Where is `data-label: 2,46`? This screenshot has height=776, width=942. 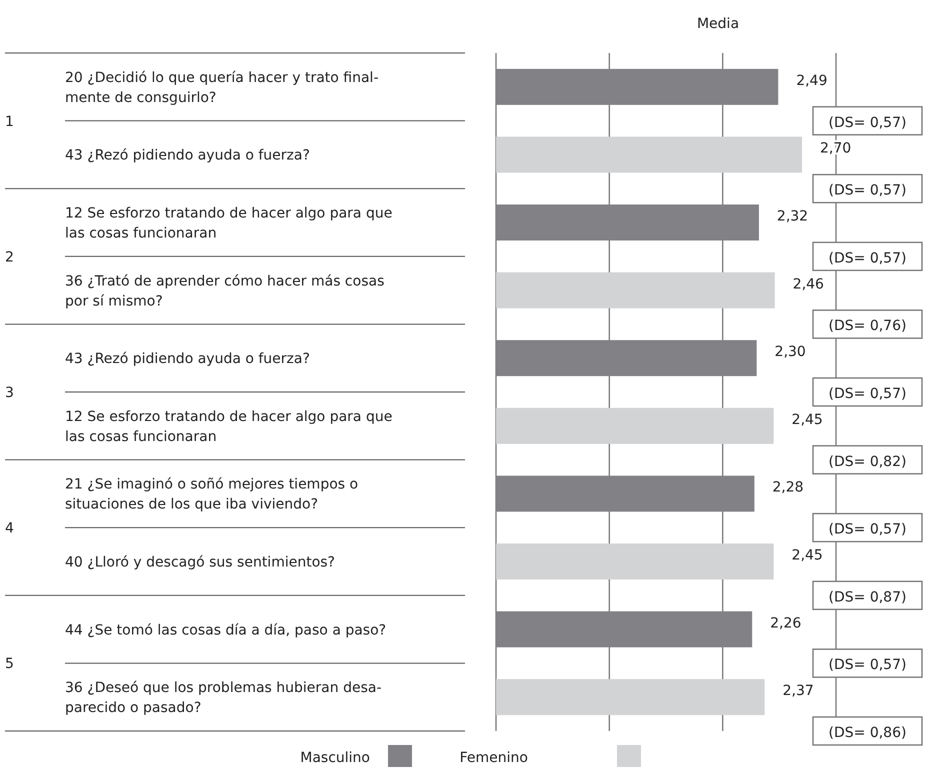 data-label: 2,46 is located at coordinates (808, 284).